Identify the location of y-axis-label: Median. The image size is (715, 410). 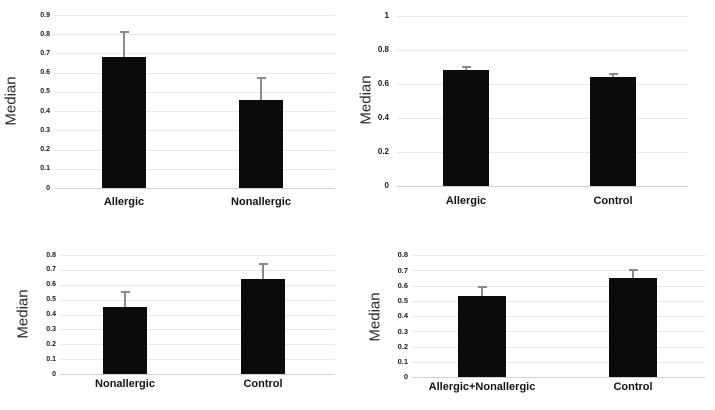
(11, 101).